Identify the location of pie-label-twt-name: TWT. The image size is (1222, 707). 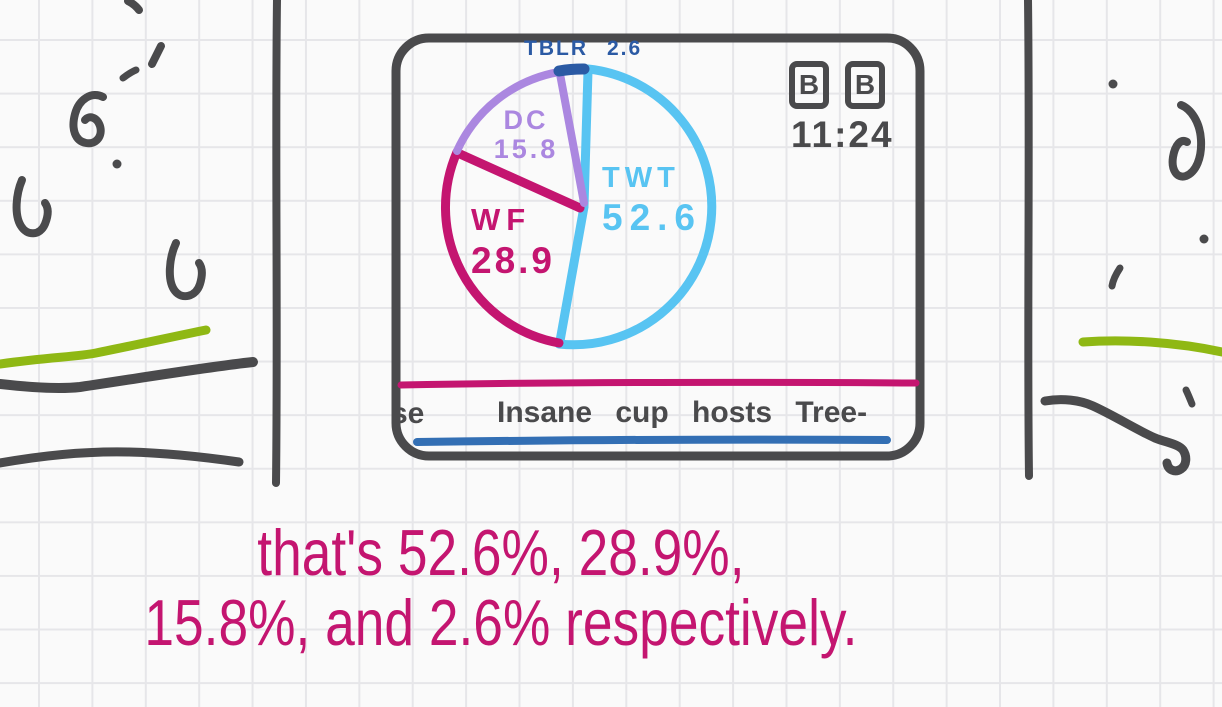
(641, 178).